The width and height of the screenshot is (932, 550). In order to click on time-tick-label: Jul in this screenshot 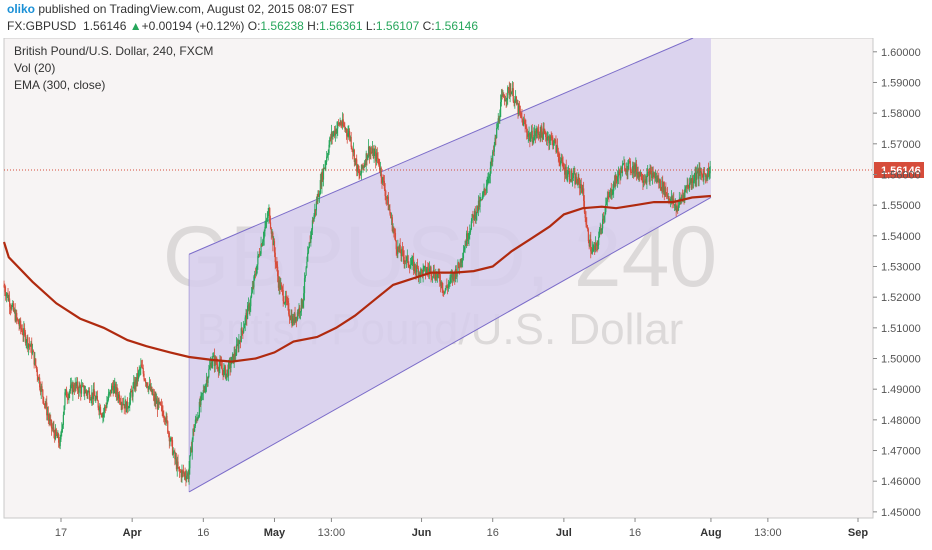, I will do `click(564, 533)`.